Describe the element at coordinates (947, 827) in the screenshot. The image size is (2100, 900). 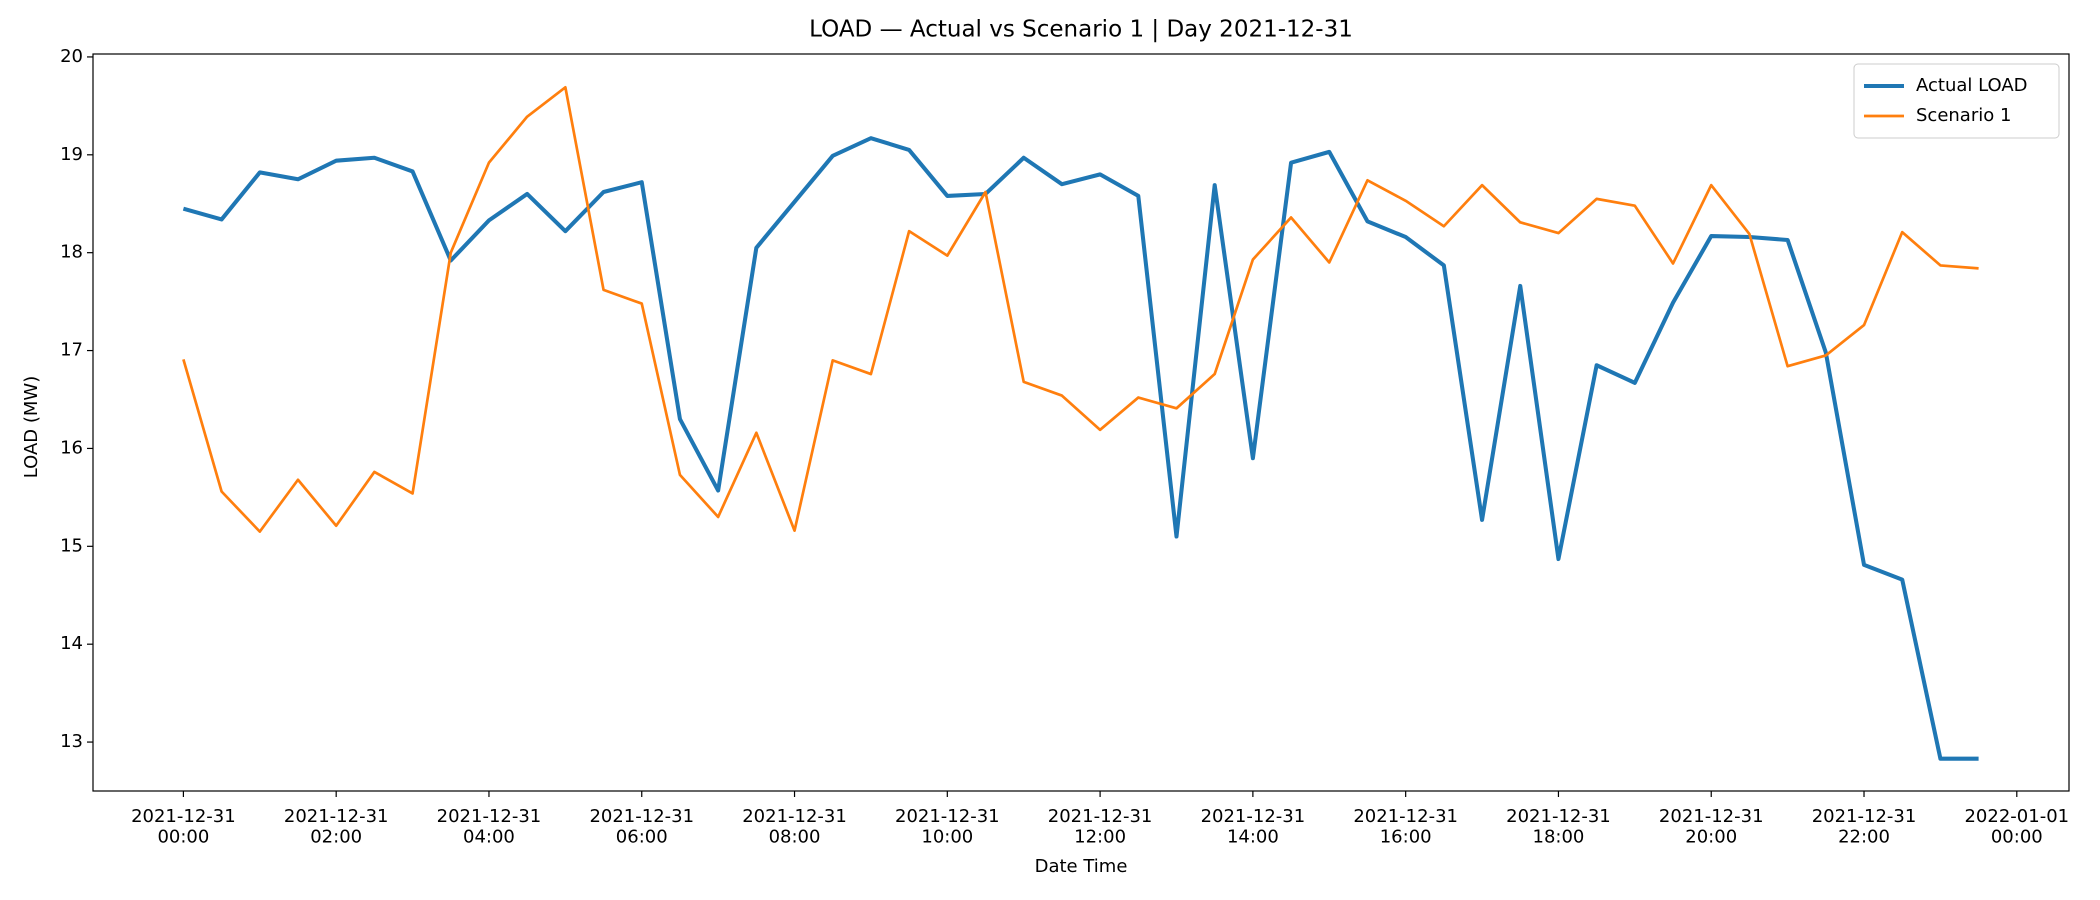
I see `x-tick-label: 2021-12-31 10:00` at that location.